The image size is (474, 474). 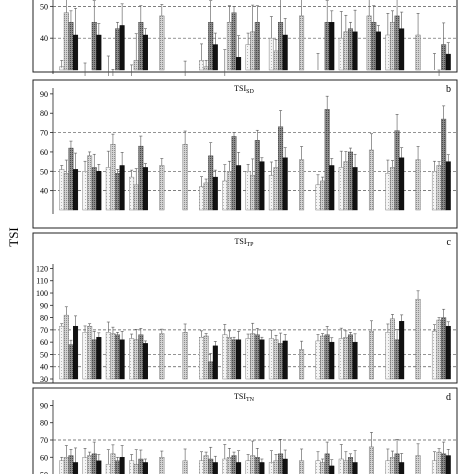 I want to click on panel-title: TSITP, so click(x=244, y=242).